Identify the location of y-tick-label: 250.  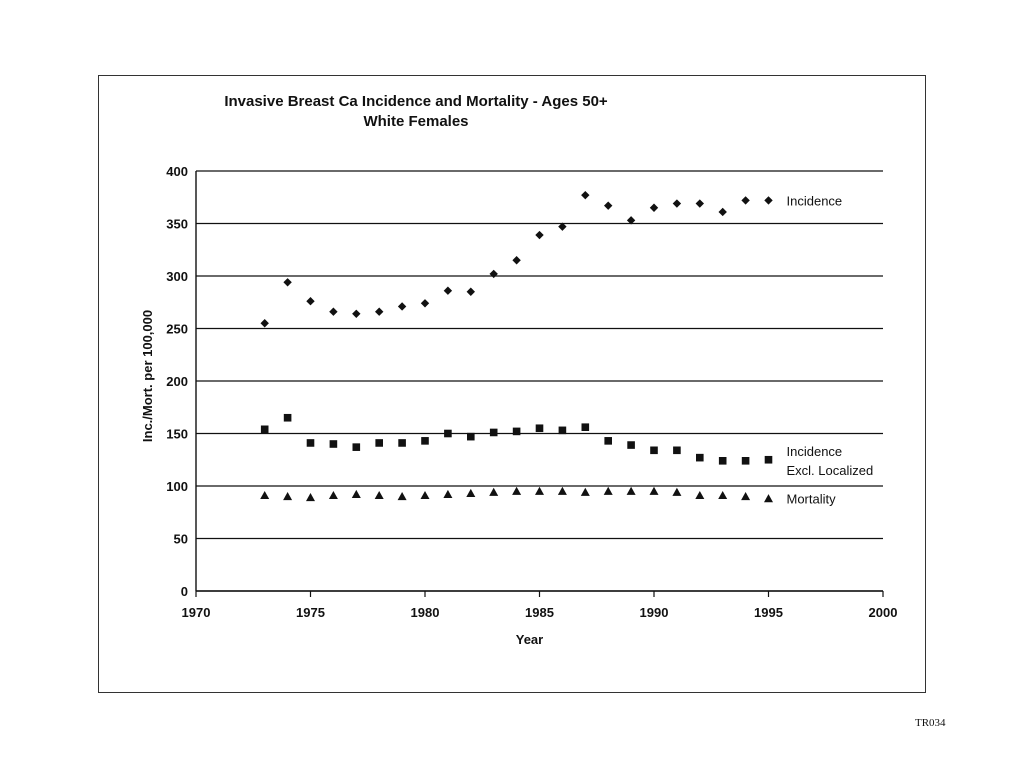
(177, 329).